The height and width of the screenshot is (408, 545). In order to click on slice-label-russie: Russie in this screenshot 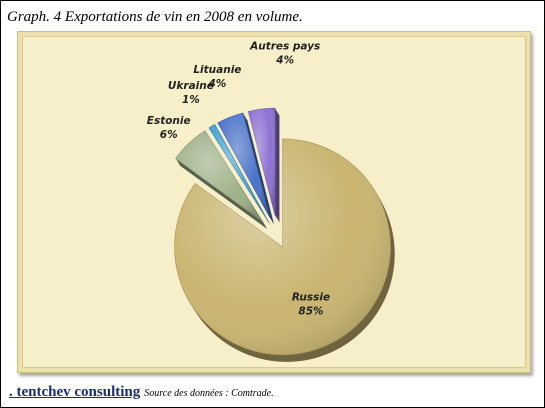, I will do `click(311, 298)`.